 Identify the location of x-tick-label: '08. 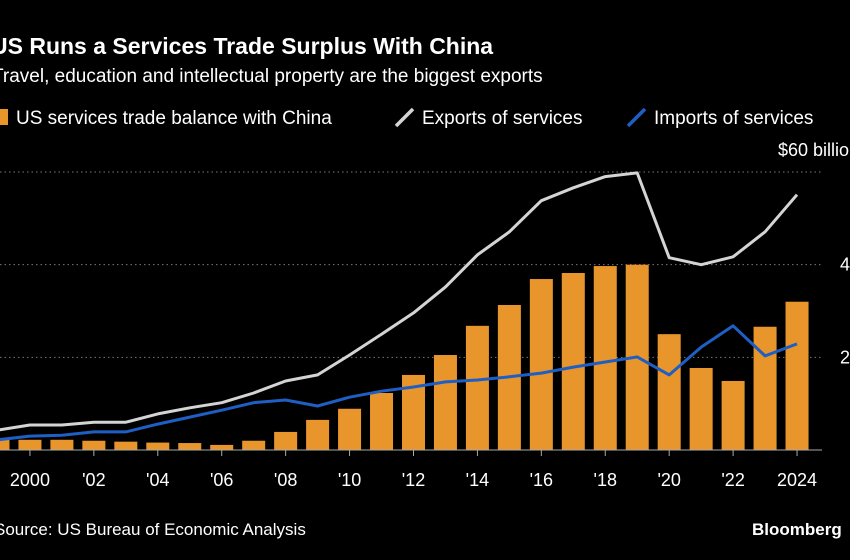
(285, 480).